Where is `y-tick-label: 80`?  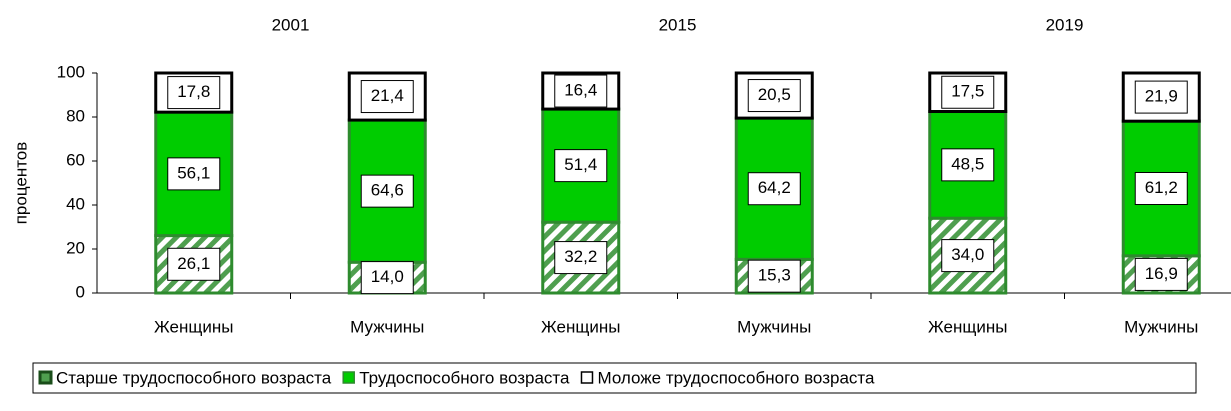
y-tick-label: 80 is located at coordinates (75, 115).